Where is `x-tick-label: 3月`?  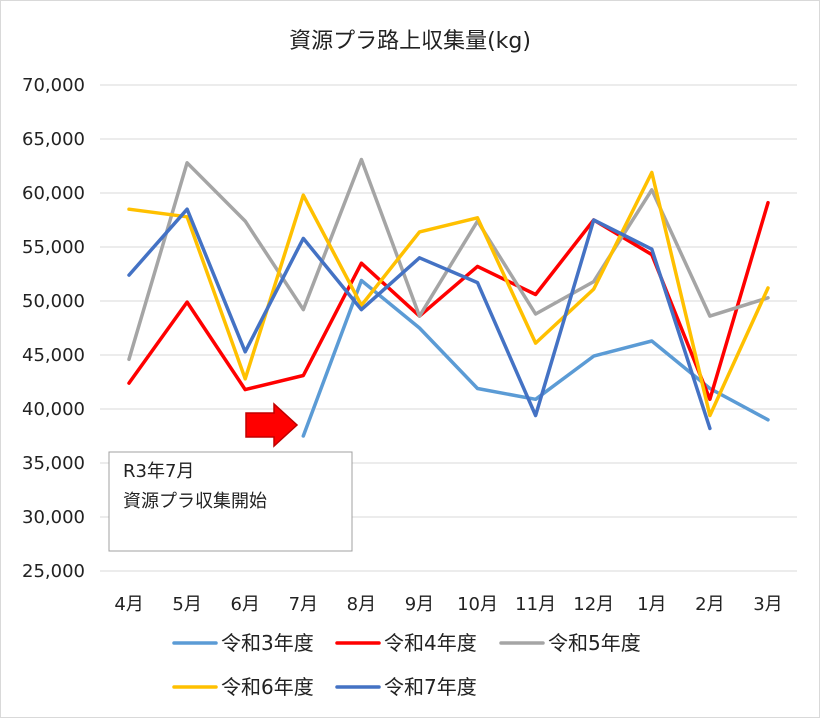
x-tick-label: 3月 is located at coordinates (767, 604).